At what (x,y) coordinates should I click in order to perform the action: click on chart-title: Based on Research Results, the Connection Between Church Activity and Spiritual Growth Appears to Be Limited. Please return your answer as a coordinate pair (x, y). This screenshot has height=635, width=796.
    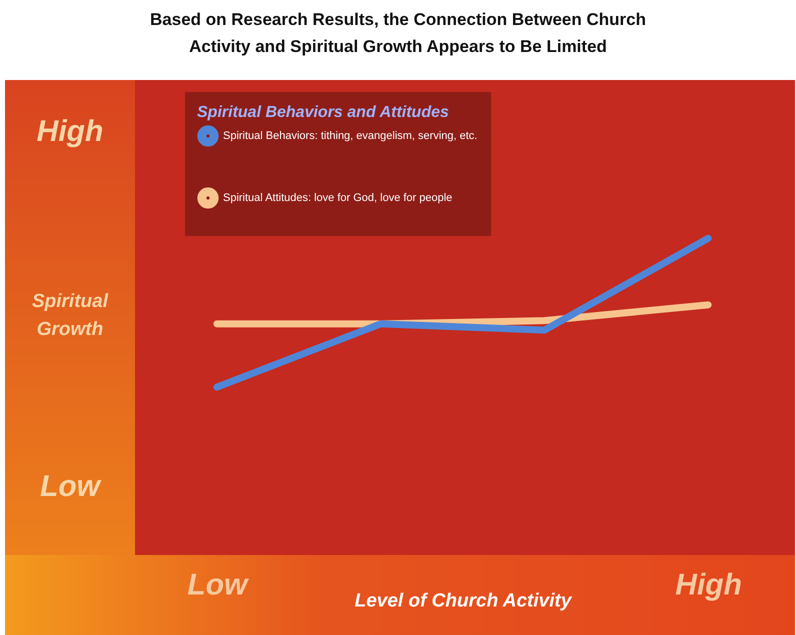
    Looking at the image, I should click on (398, 33).